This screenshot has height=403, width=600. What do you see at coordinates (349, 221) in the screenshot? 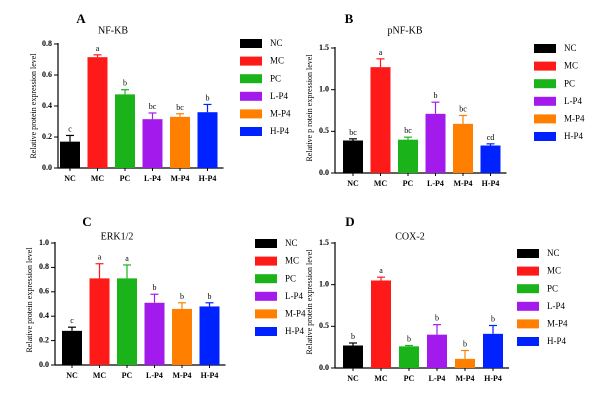
I see `panel-letter: D` at bounding box center [349, 221].